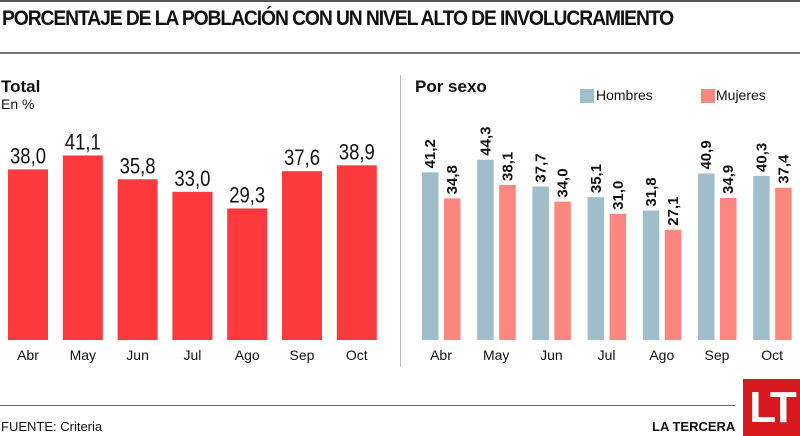  Describe the element at coordinates (563, 182) in the screenshot. I see `mujeres-value-label: 34,0` at that location.